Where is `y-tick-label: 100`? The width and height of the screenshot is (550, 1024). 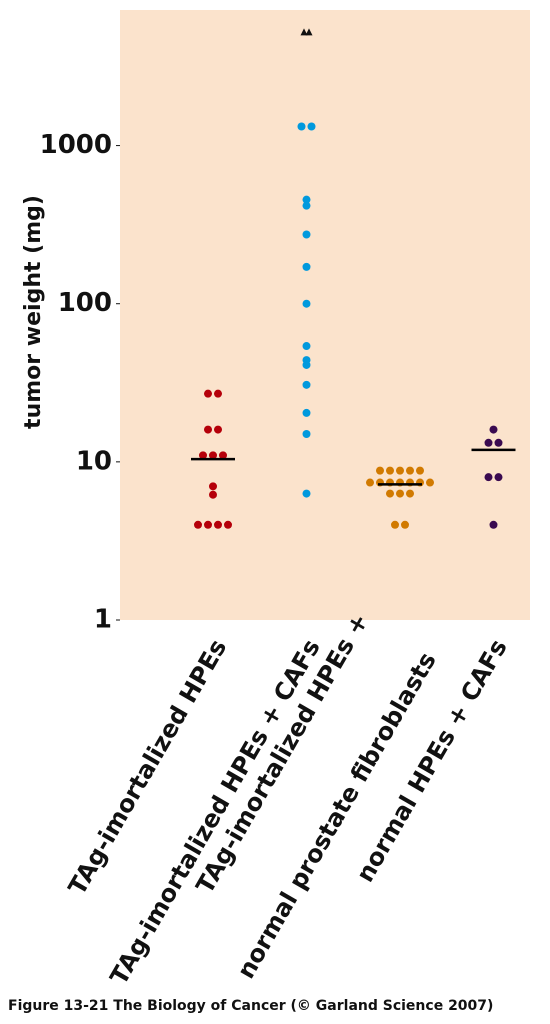
y-tick-label: 100 is located at coordinates (85, 303).